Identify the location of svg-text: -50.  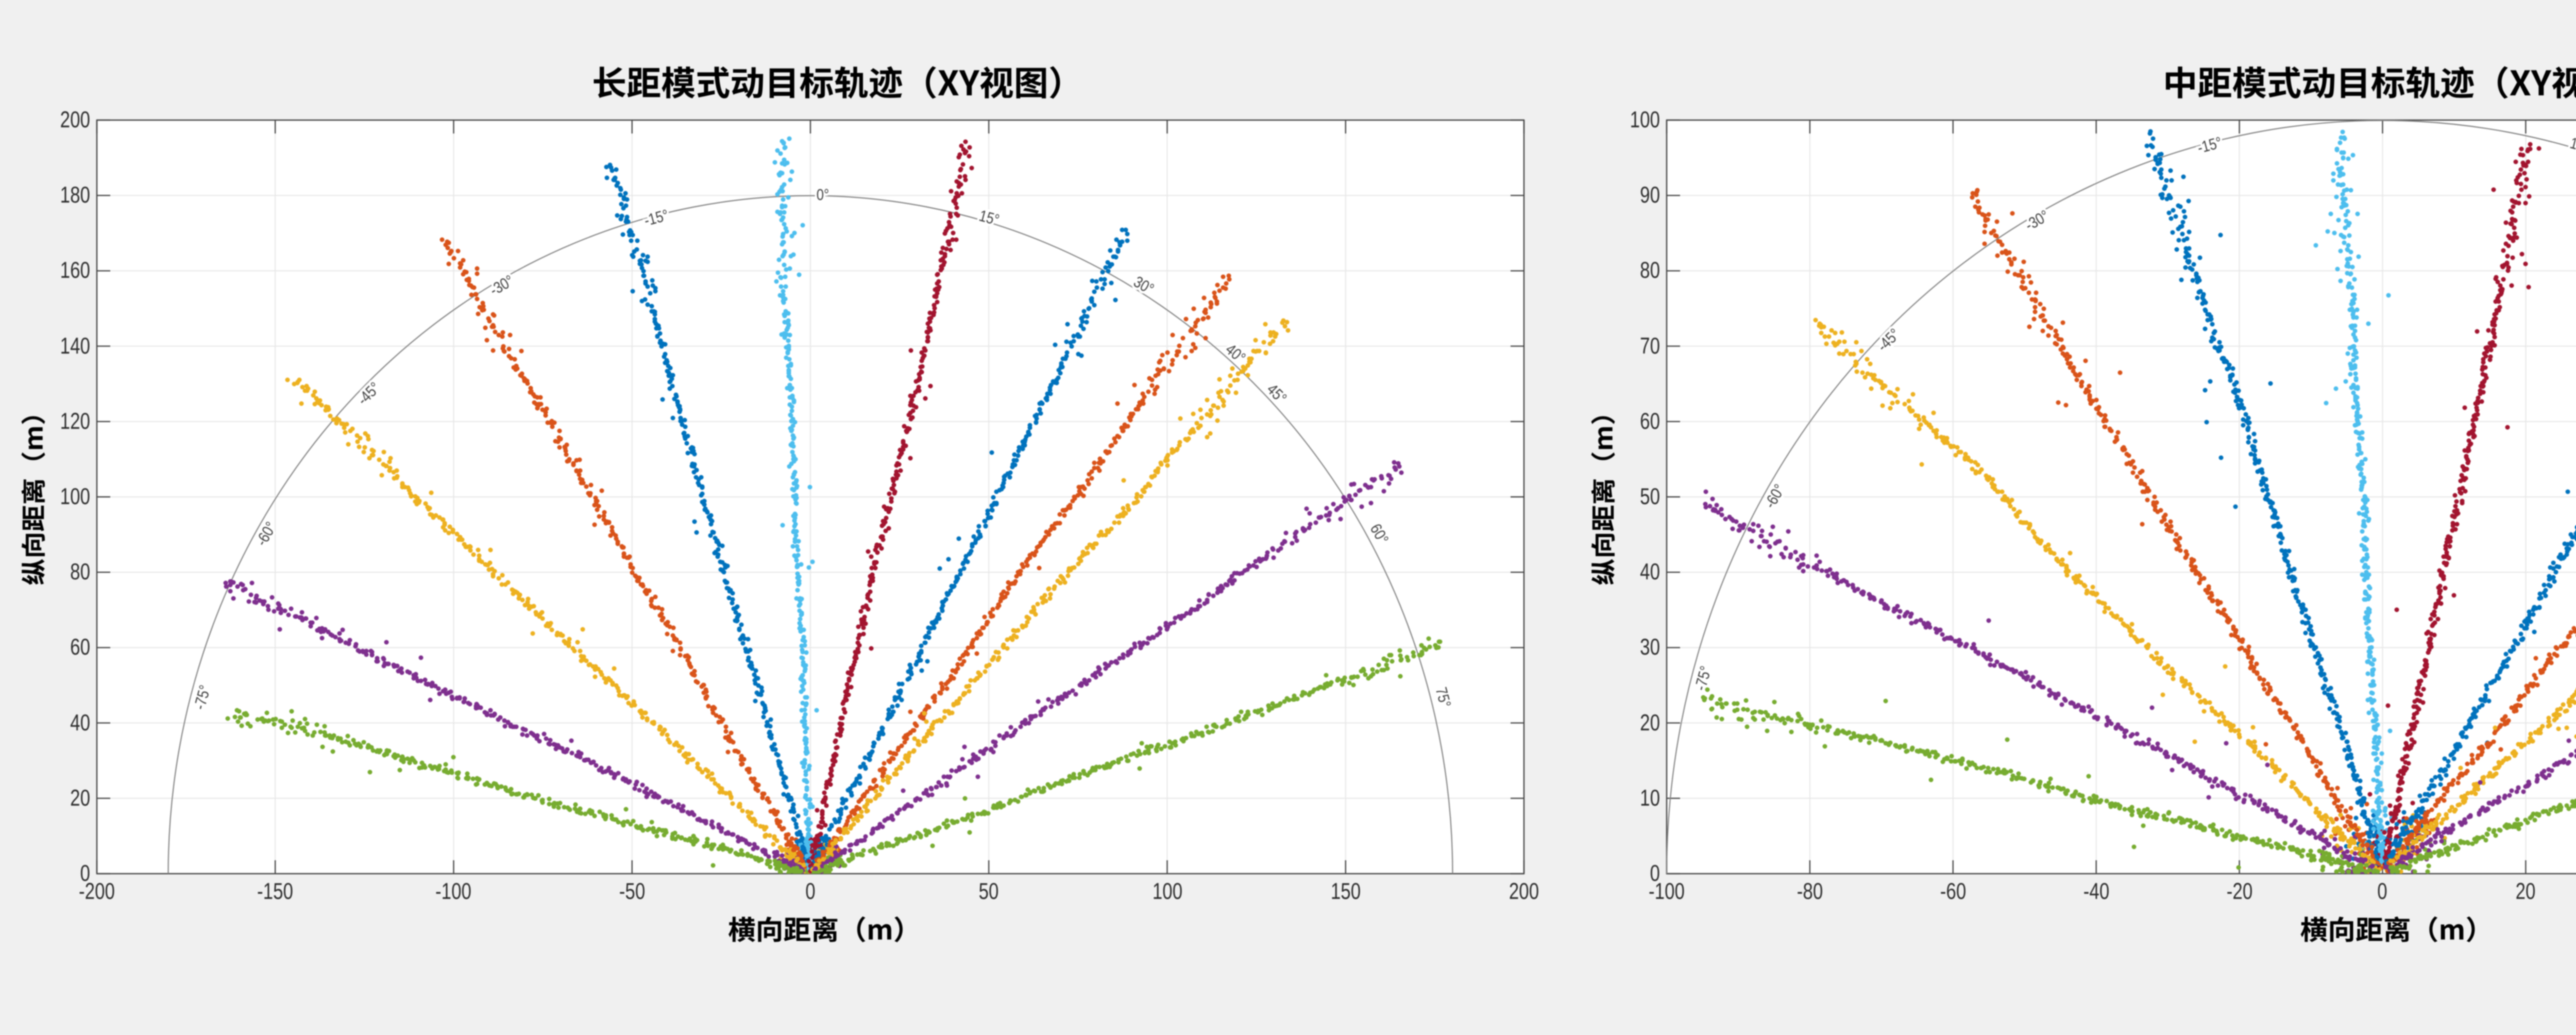
(632, 891).